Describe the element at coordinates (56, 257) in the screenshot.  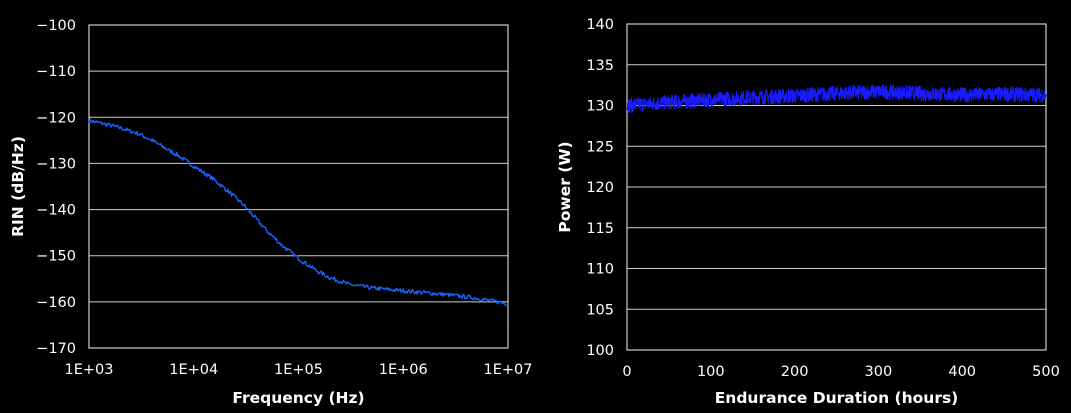
I see `y-tick-label: −150` at that location.